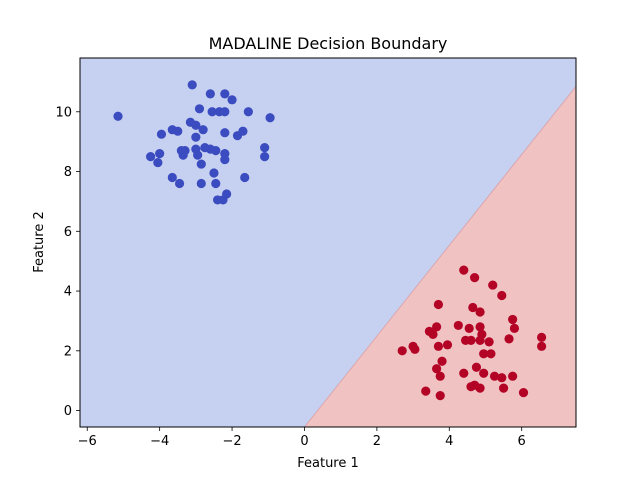 The width and height of the screenshot is (640, 480). What do you see at coordinates (328, 43) in the screenshot?
I see `chart-title: MADALINE Decision Boundary` at bounding box center [328, 43].